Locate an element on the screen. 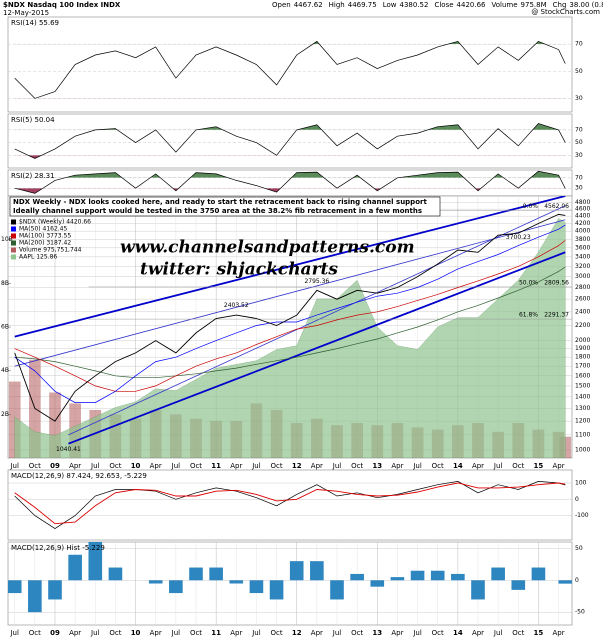  y-tick-label: 1900 is located at coordinates (582, 348).